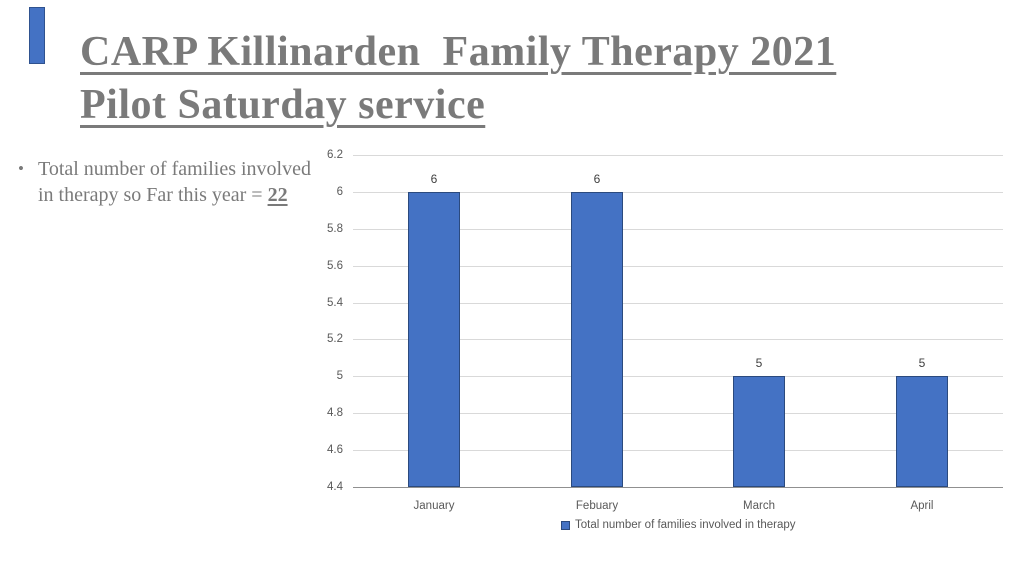  What do you see at coordinates (335, 413) in the screenshot?
I see `y-tick-label: 4.8` at bounding box center [335, 413].